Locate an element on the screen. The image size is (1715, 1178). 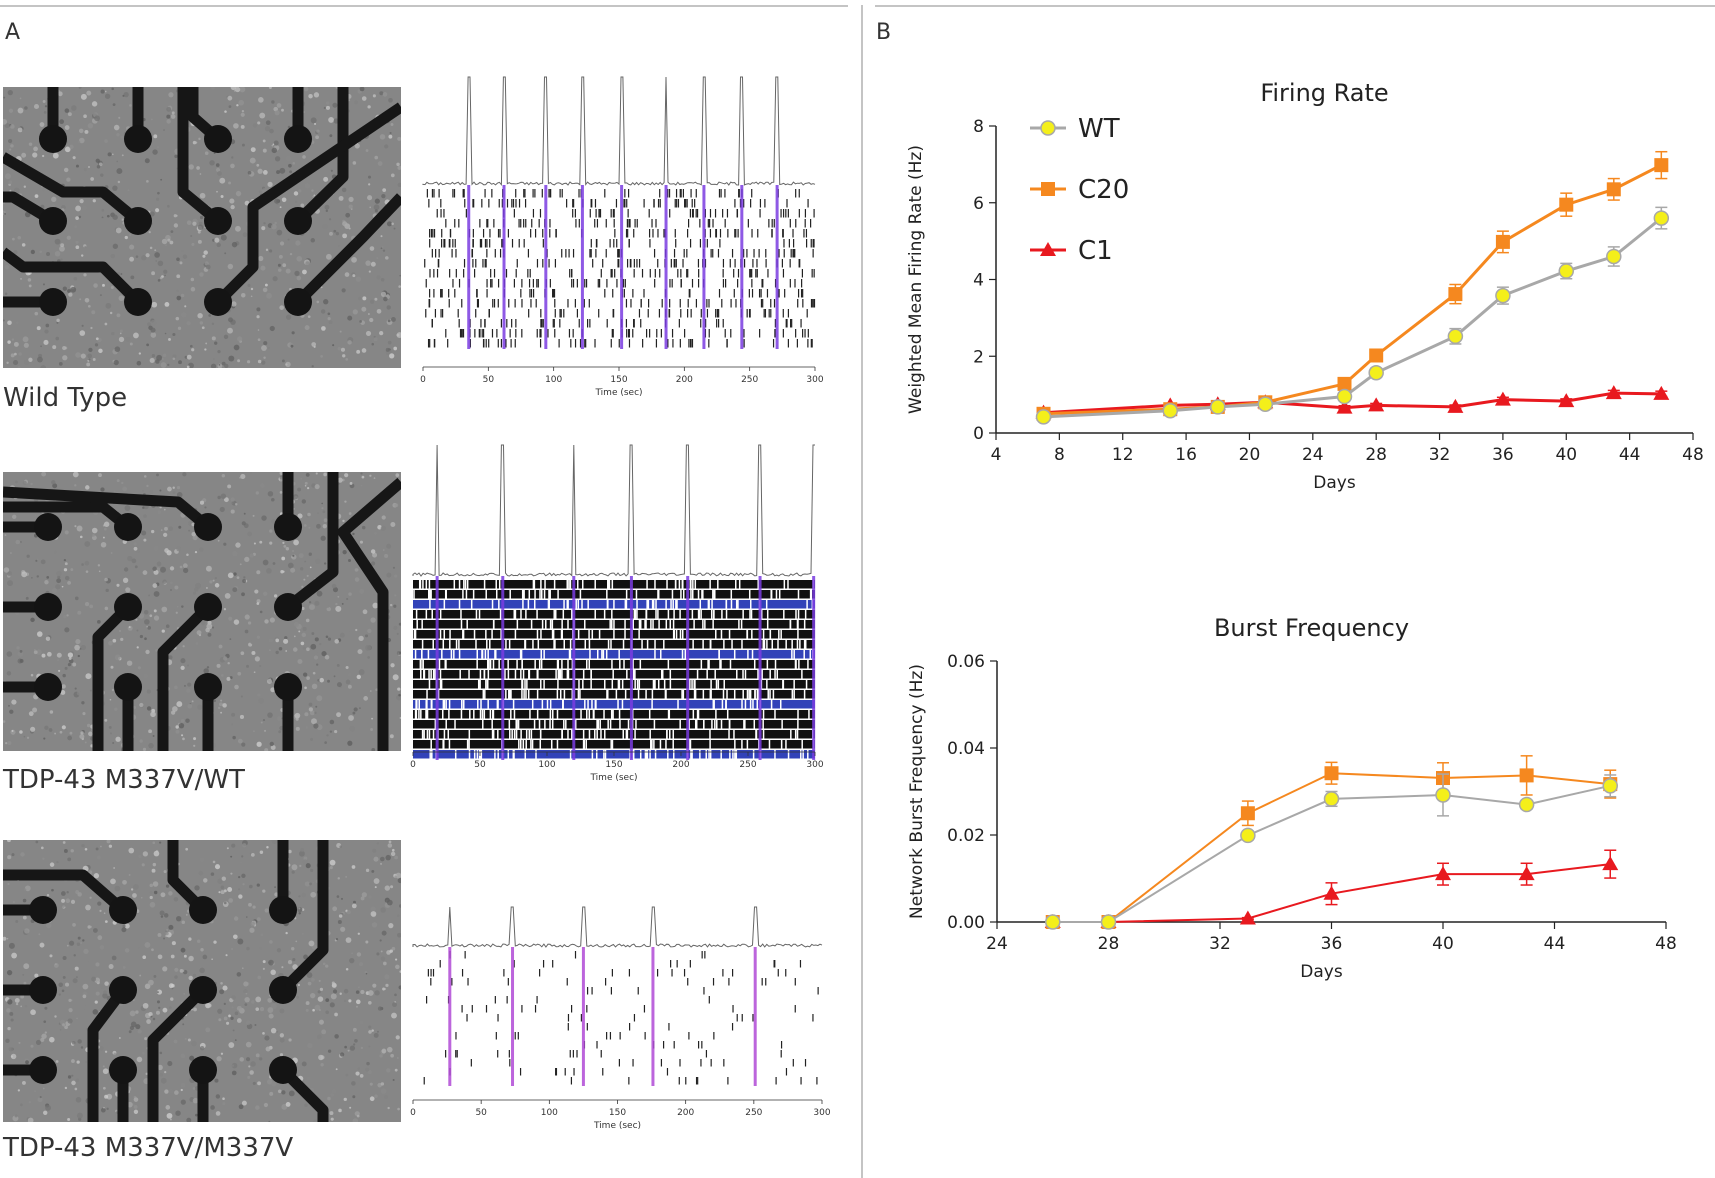
y-tick-label: 0.06 is located at coordinates (966, 662).